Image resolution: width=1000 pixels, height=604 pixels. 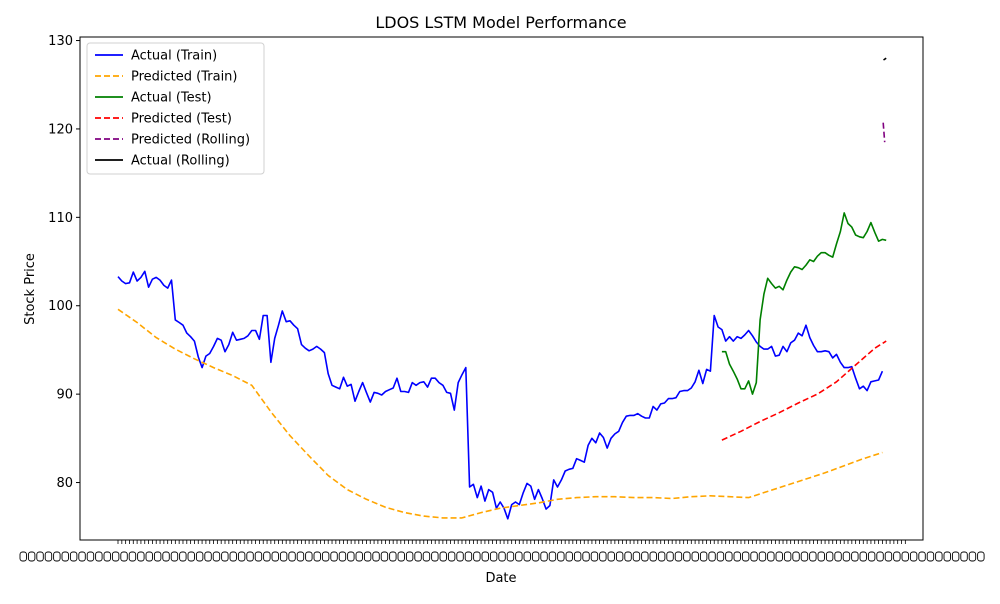 I want to click on legend-label: Actual (Rolling), so click(x=180, y=161).